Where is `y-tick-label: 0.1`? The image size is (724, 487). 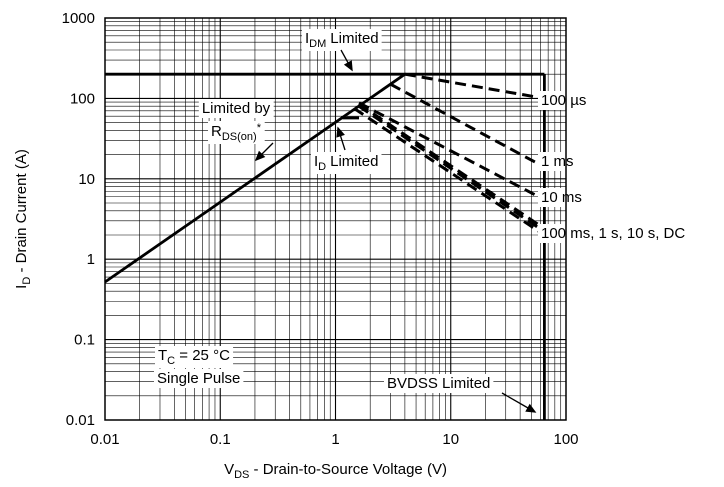 y-tick-label: 0.1 is located at coordinates (84, 340).